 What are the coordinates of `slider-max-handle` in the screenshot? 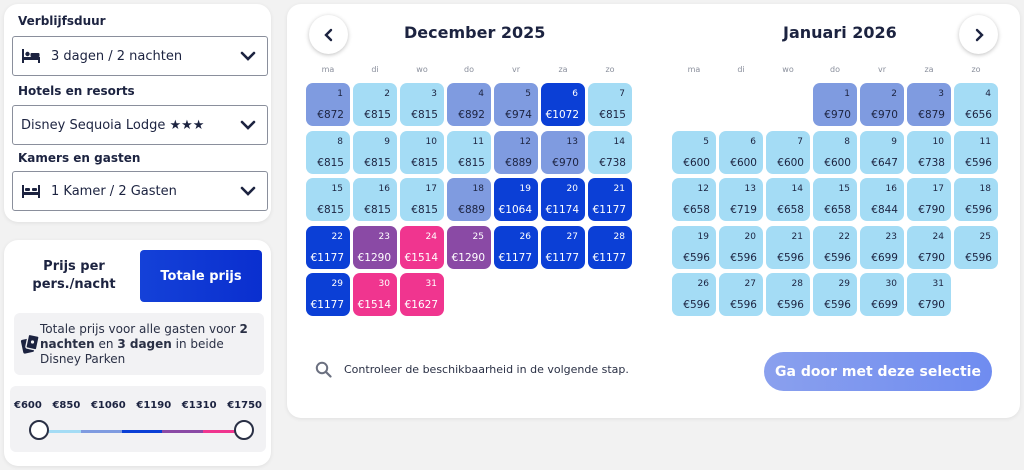 It's located at (244, 430).